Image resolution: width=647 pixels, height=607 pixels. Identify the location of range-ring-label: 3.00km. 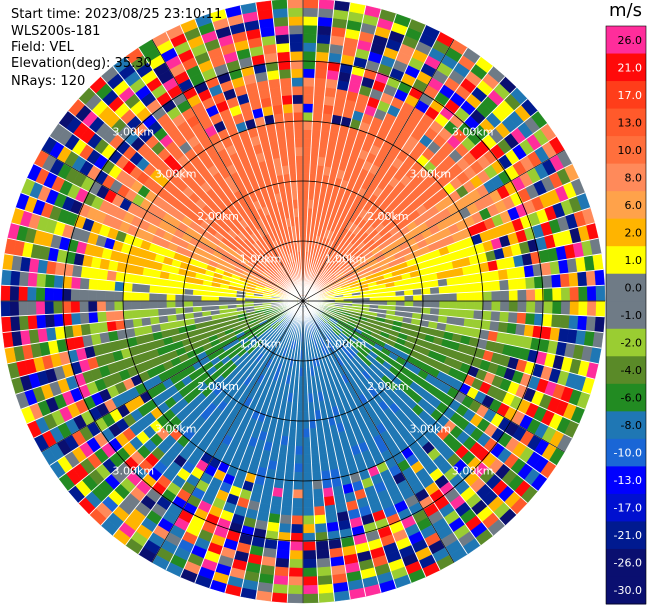
(176, 428).